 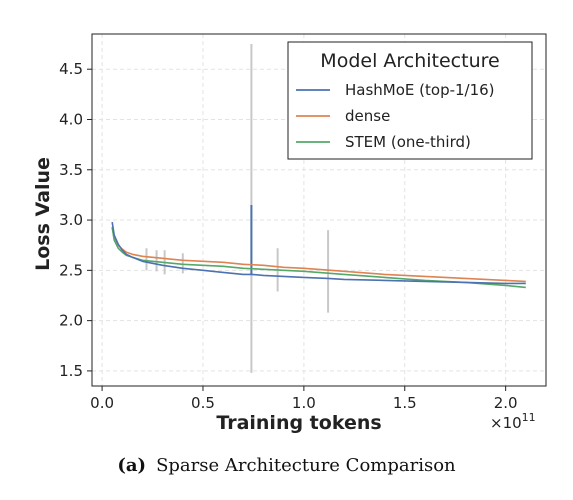 I want to click on x-tick-label-2: 1.0, so click(x=304, y=403).